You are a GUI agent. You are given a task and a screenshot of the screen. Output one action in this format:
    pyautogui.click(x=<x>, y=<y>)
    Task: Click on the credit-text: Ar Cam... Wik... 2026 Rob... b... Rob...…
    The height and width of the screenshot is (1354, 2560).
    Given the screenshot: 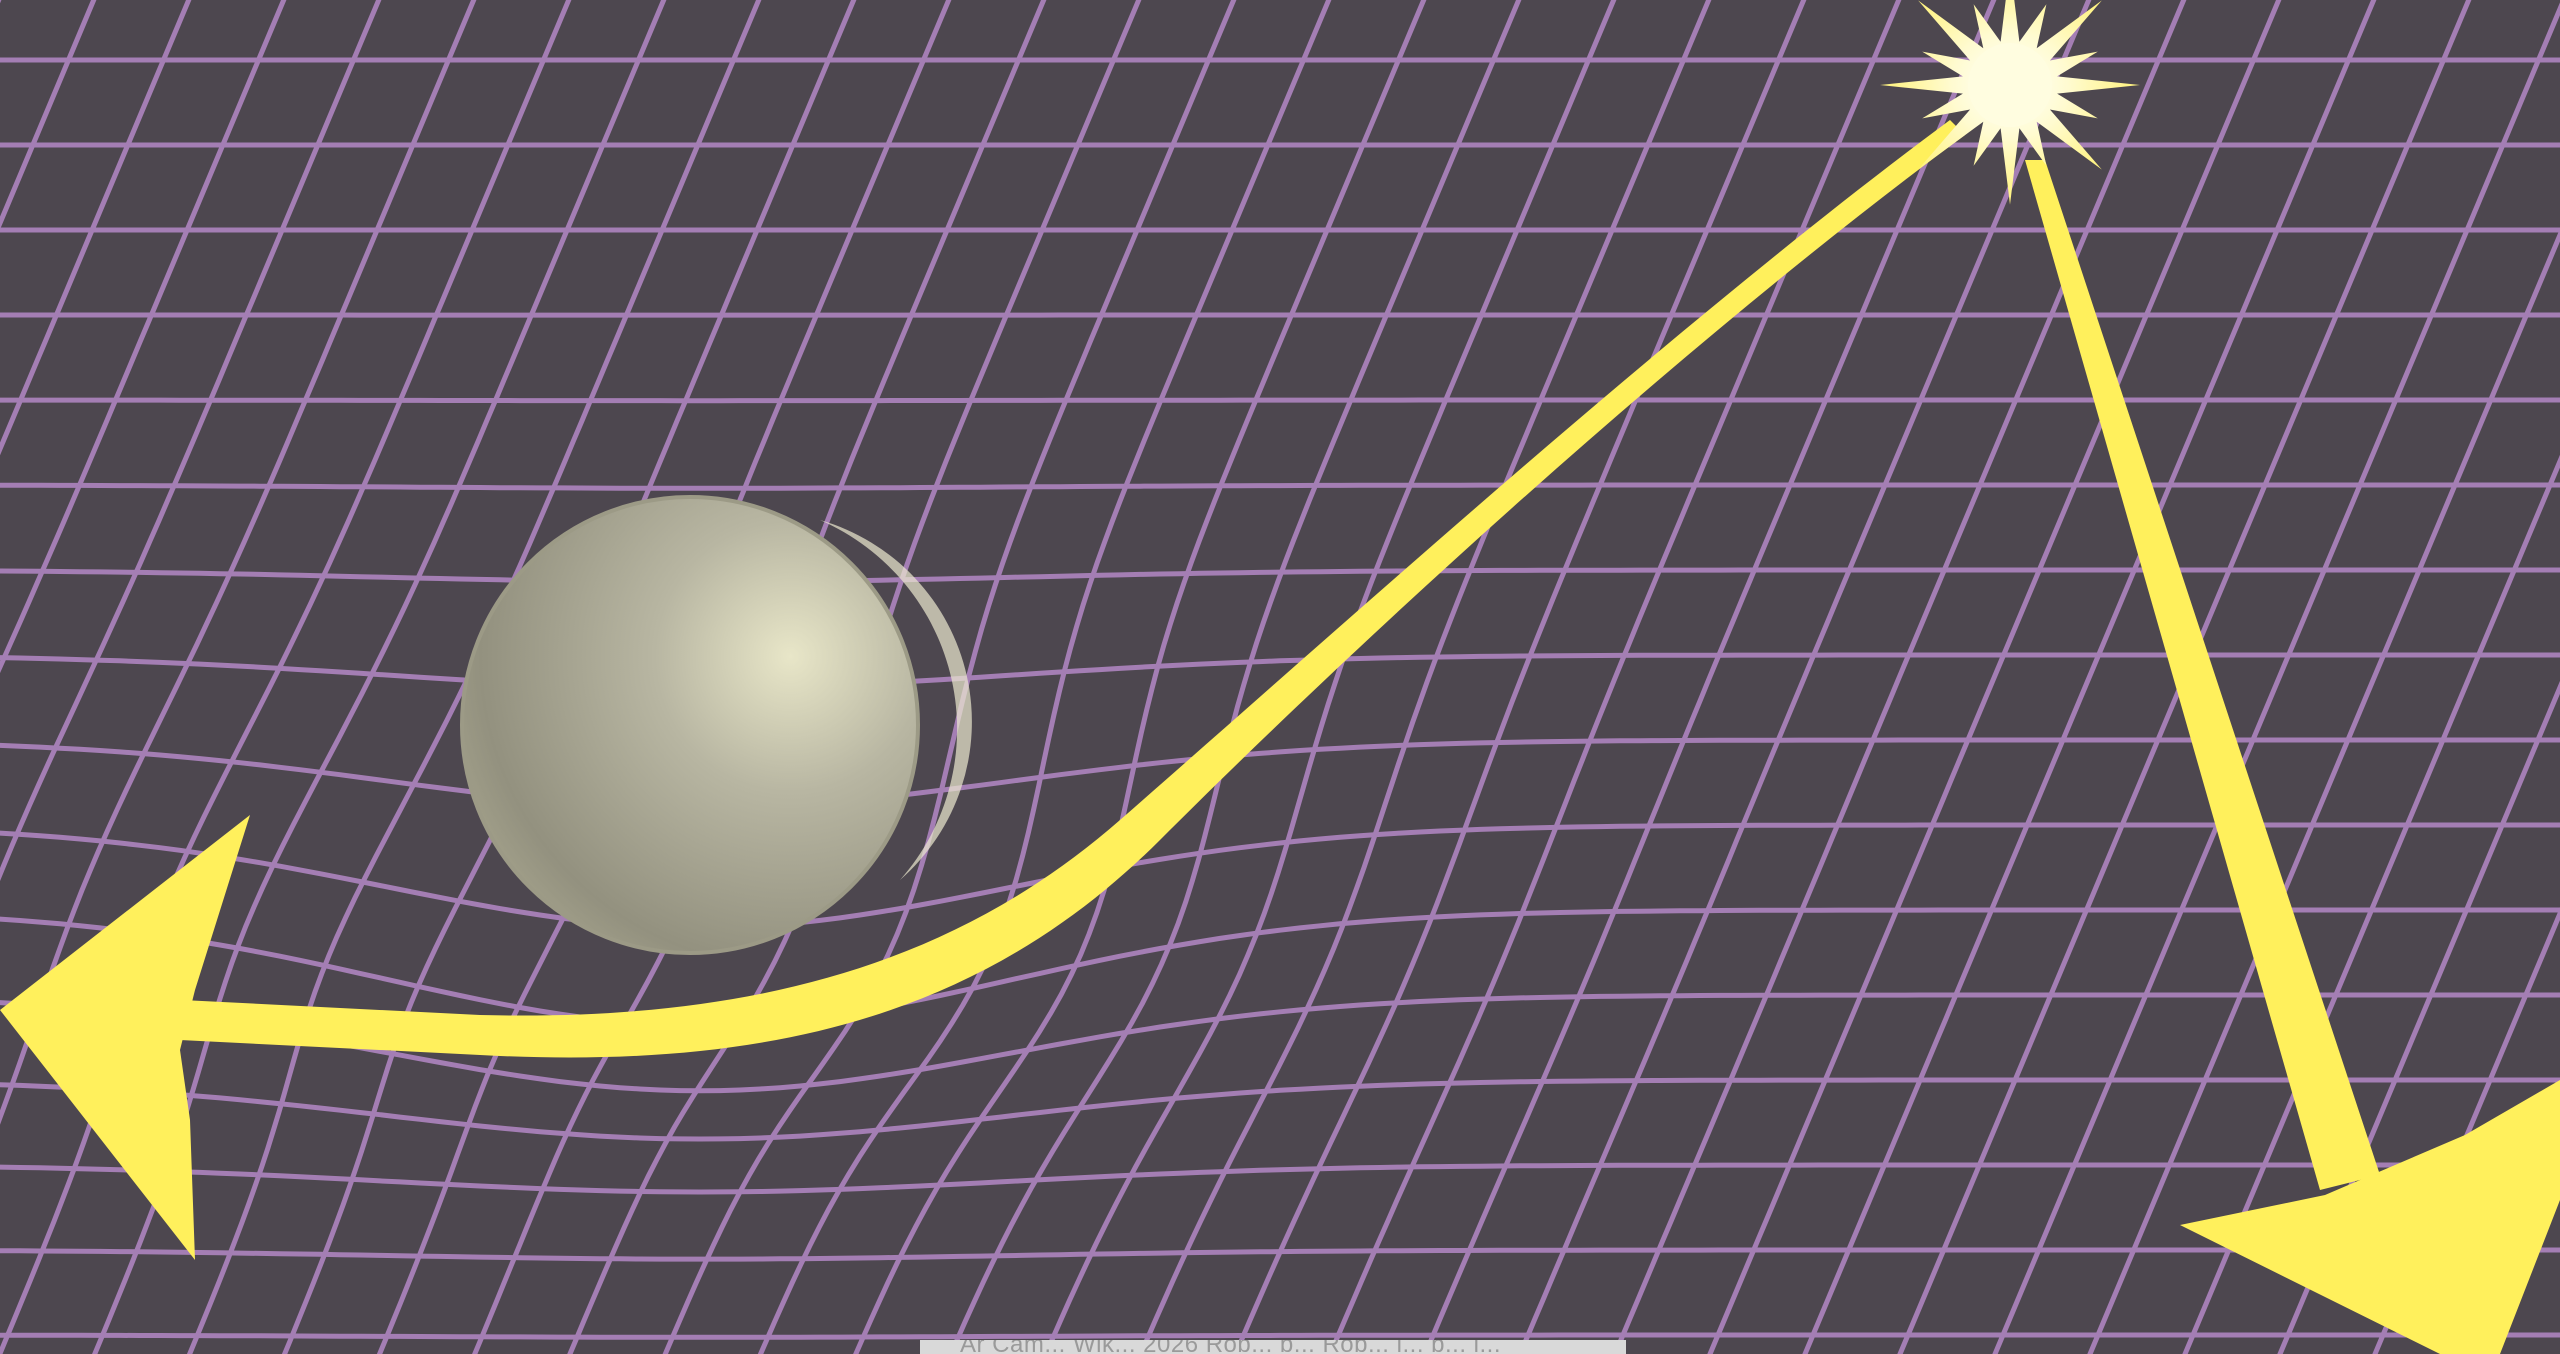 What is the action you would take?
    pyautogui.click(x=1231, y=1347)
    